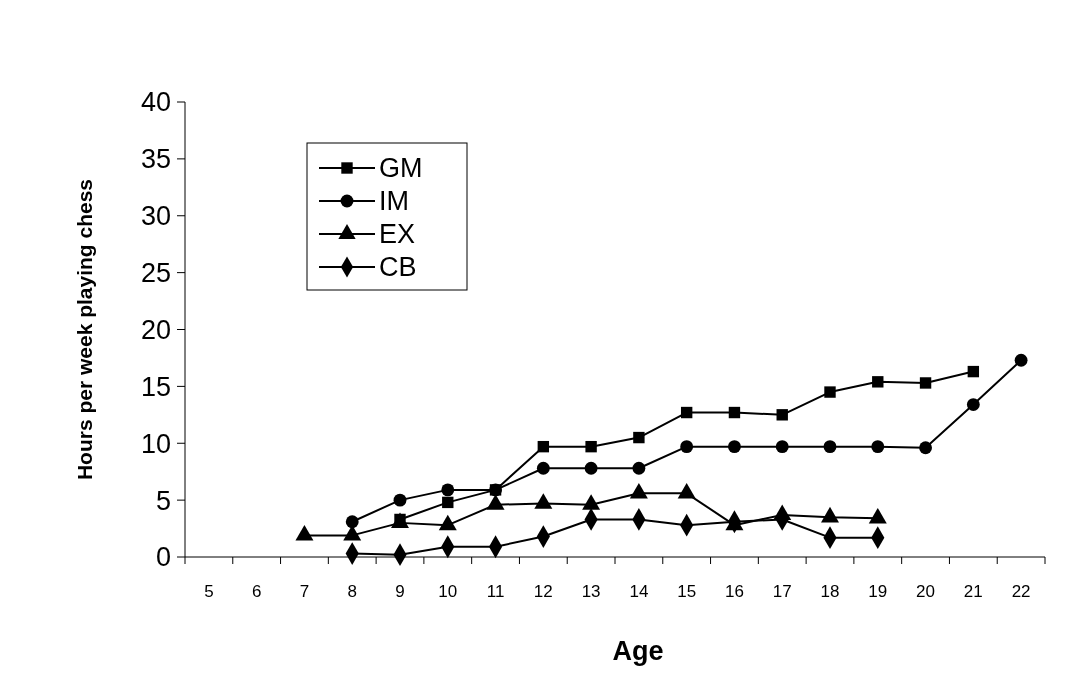 Image resolution: width=1071 pixels, height=697 pixels. Describe the element at coordinates (926, 591) in the screenshot. I see `x-tick-label: 20` at that location.